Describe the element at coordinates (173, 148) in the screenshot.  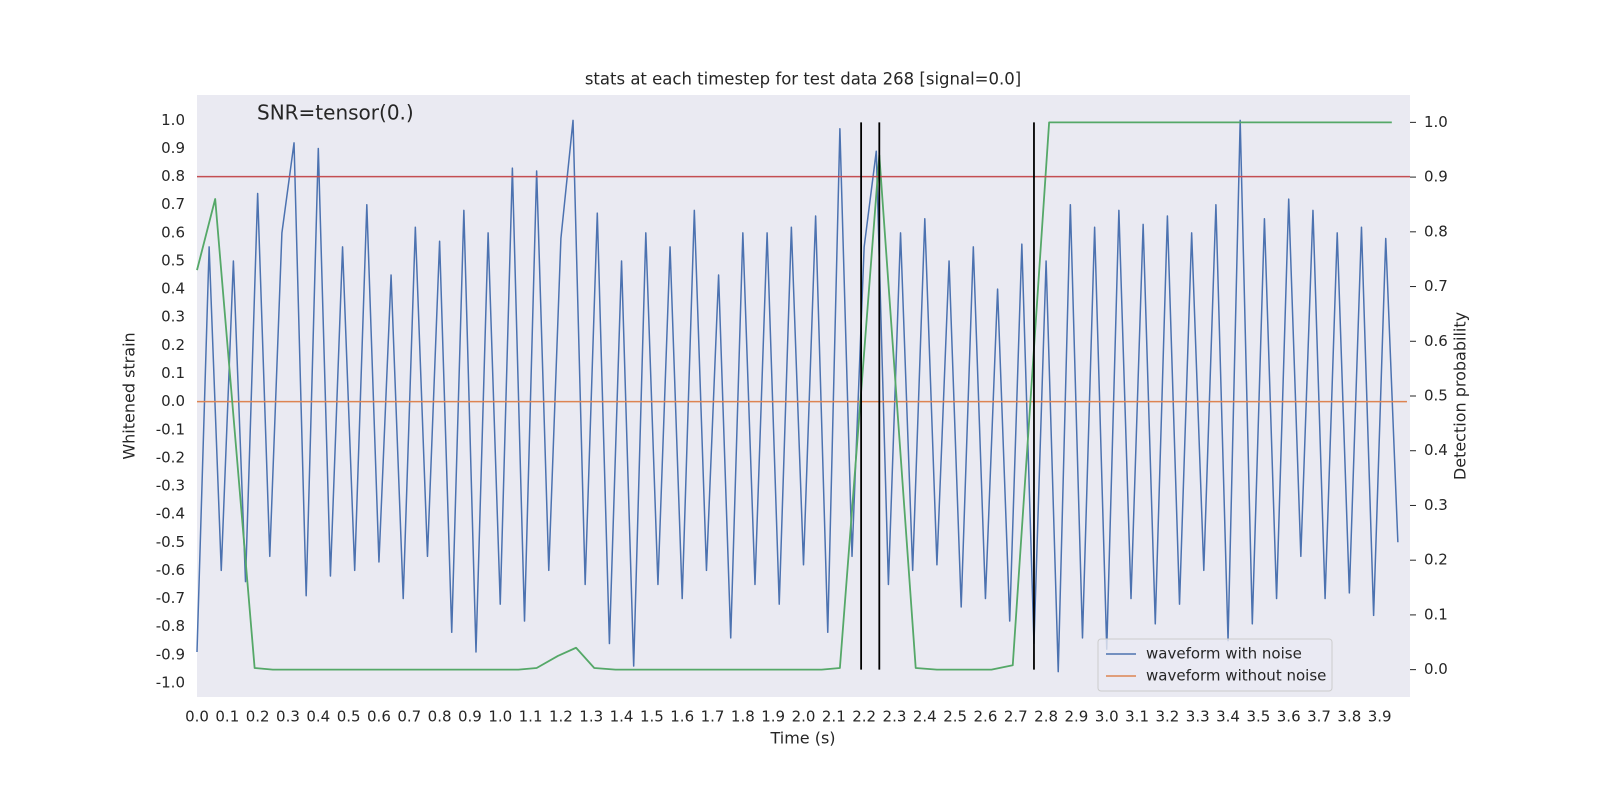
I see `y-tick-label: 0.9` at that location.